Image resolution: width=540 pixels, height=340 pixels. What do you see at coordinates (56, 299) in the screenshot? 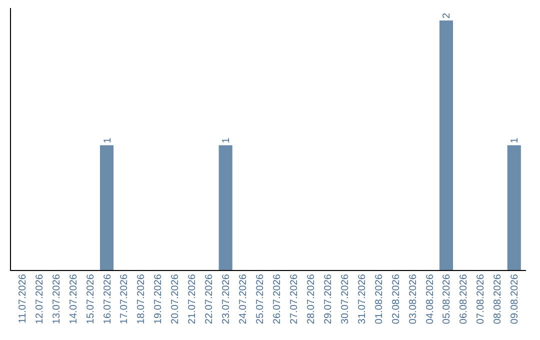
I see `x-tick-label: 13.07.2026` at bounding box center [56, 299].